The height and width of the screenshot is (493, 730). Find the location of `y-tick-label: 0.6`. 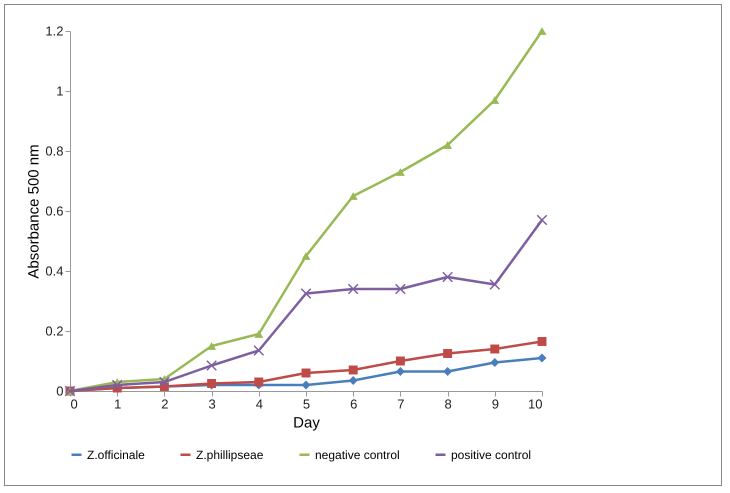

y-tick-label: 0.6 is located at coordinates (54, 211).